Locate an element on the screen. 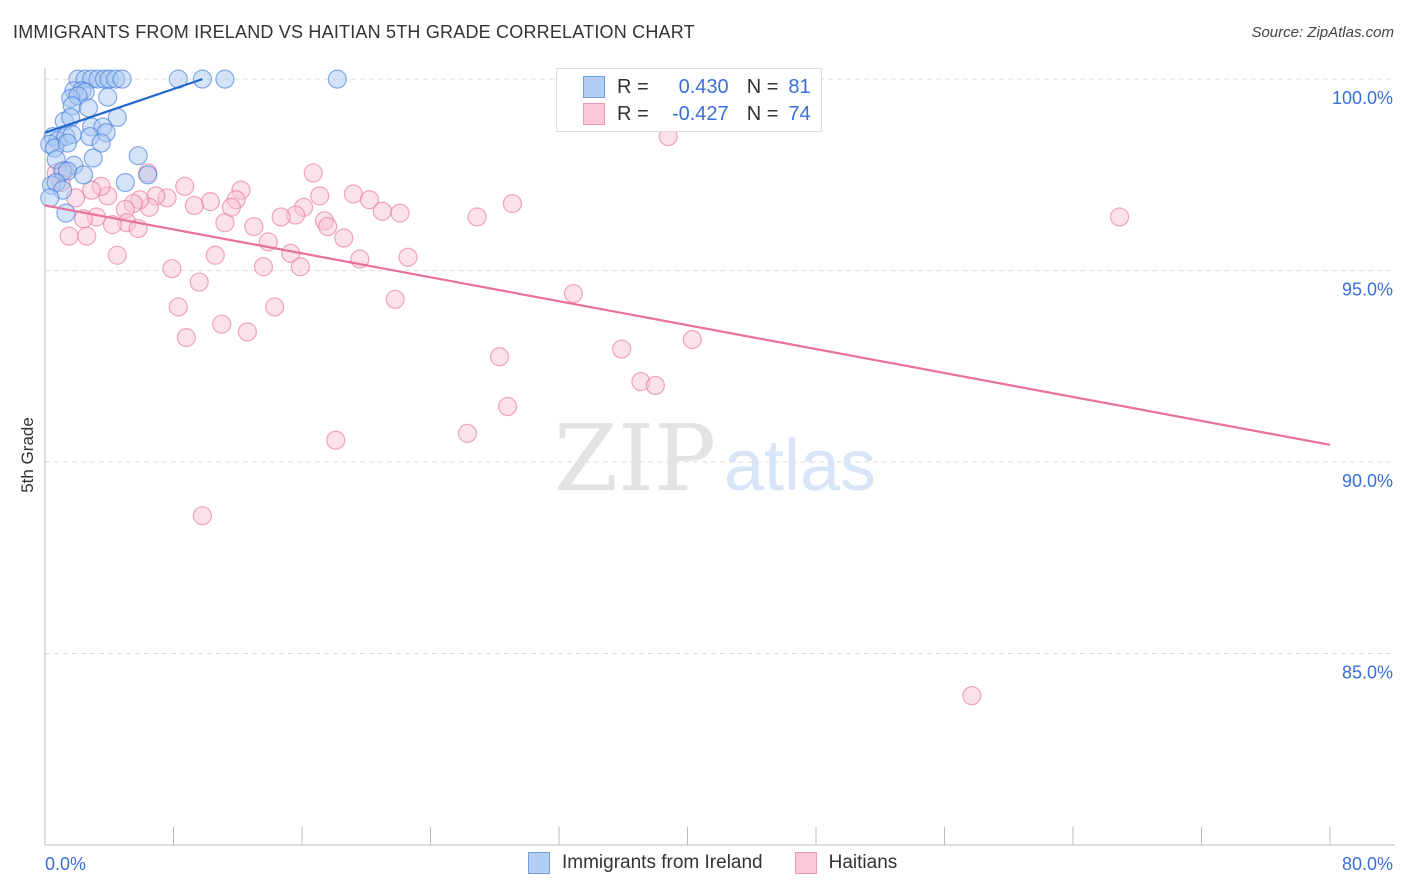 This screenshot has height=892, width=1406. legend-item-ireland: Immigrants from Ireland is located at coordinates (645, 863).